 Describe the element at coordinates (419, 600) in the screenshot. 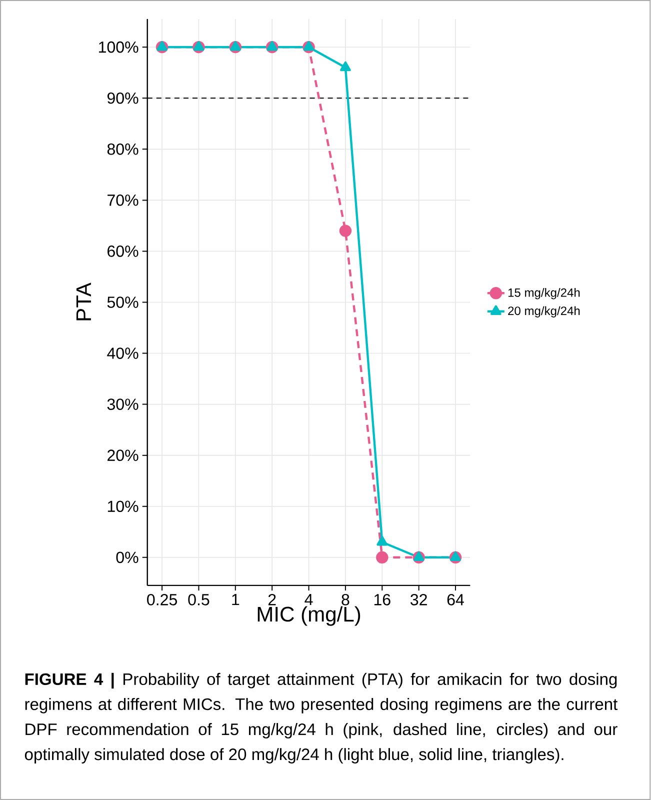

I see `x-tick-label: 32` at that location.